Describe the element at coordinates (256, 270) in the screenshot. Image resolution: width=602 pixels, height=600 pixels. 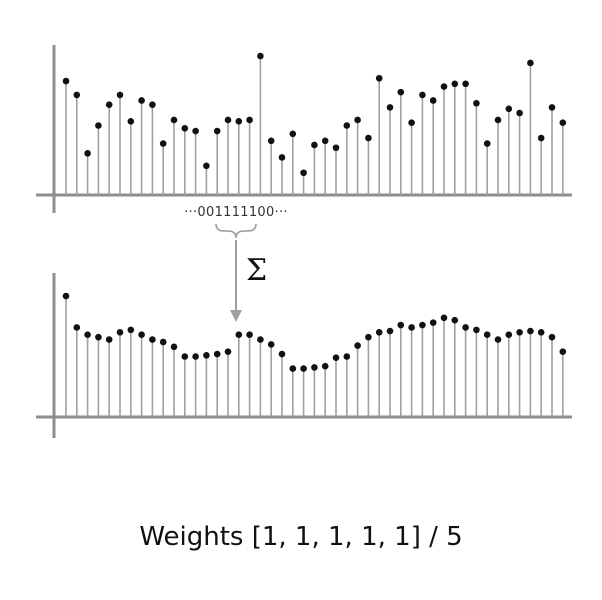
I see `sigma-symbol: Σ` at that location.